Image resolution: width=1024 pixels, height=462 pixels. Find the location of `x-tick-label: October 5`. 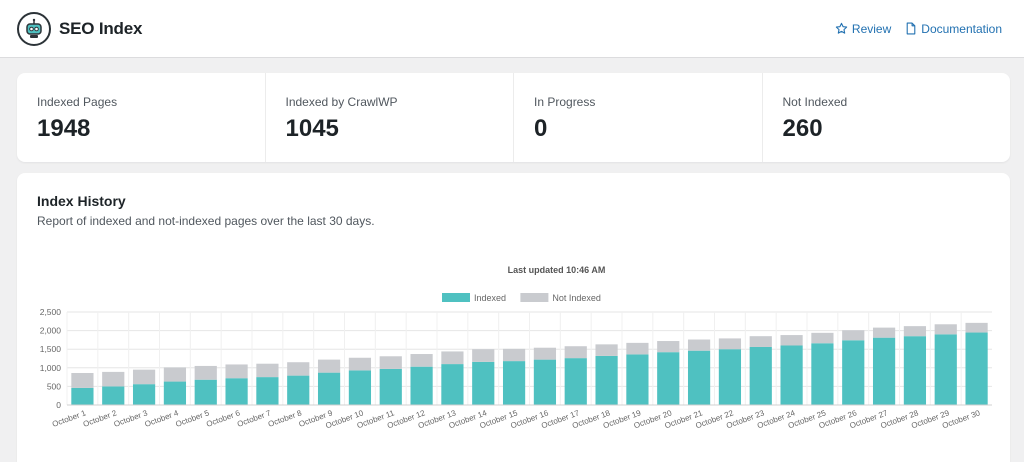

x-tick-label: October 5 is located at coordinates (192, 418).